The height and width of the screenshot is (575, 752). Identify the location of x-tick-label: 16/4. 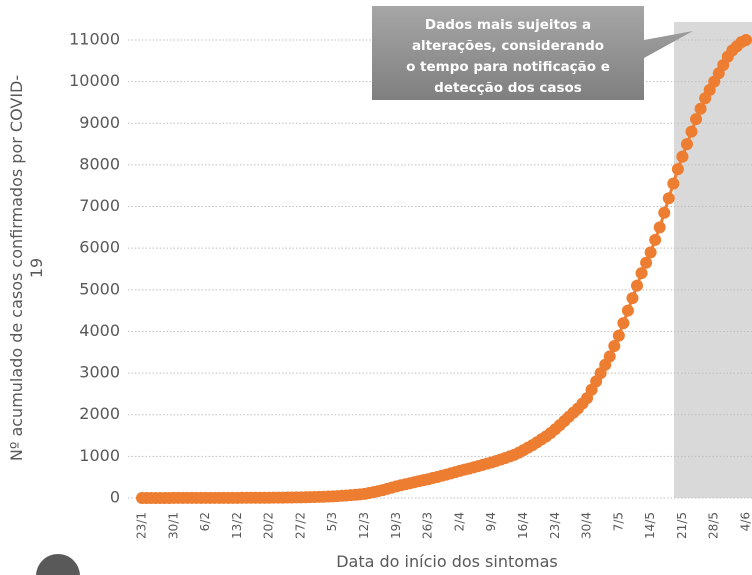
(523, 525).